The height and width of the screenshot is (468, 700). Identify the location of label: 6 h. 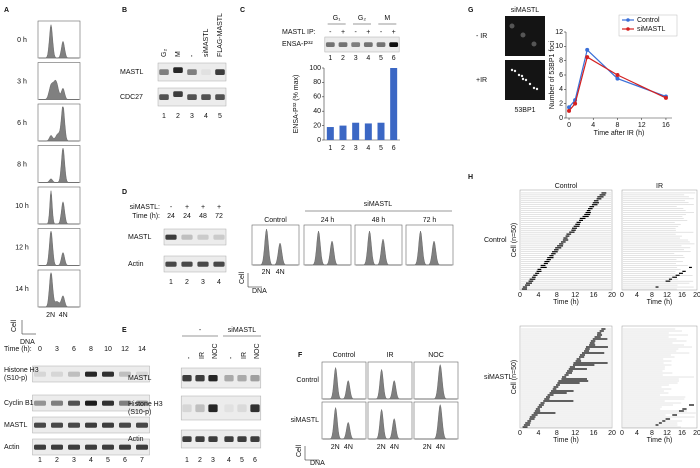
(22, 123).